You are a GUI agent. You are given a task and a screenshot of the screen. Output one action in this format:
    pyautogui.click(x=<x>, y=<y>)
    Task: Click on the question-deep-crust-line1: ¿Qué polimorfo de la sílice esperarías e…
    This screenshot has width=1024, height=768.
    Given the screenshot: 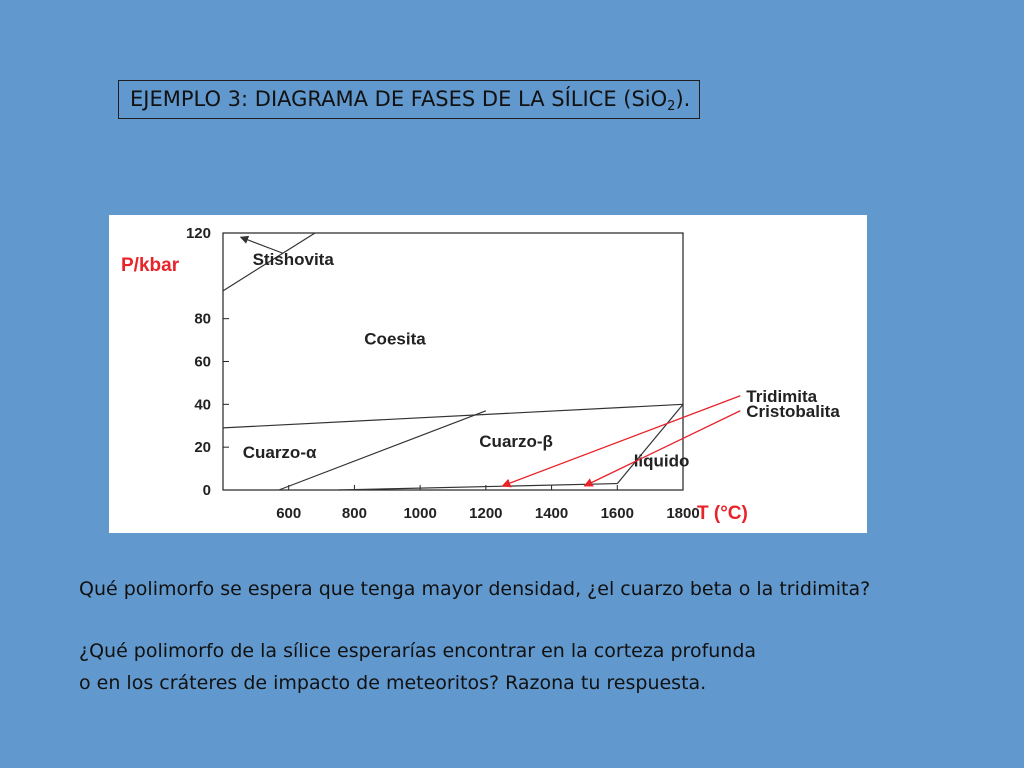 What is the action you would take?
    pyautogui.click(x=418, y=651)
    